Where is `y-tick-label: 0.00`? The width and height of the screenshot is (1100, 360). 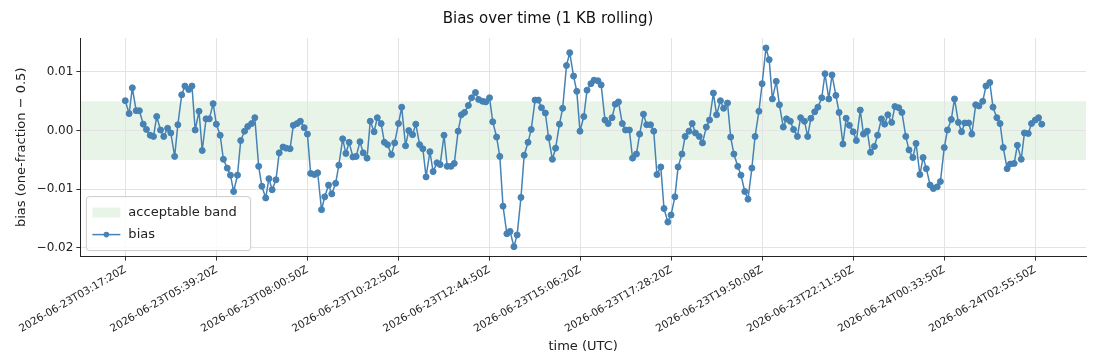
y-tick-label: 0.00 is located at coordinates (60, 129).